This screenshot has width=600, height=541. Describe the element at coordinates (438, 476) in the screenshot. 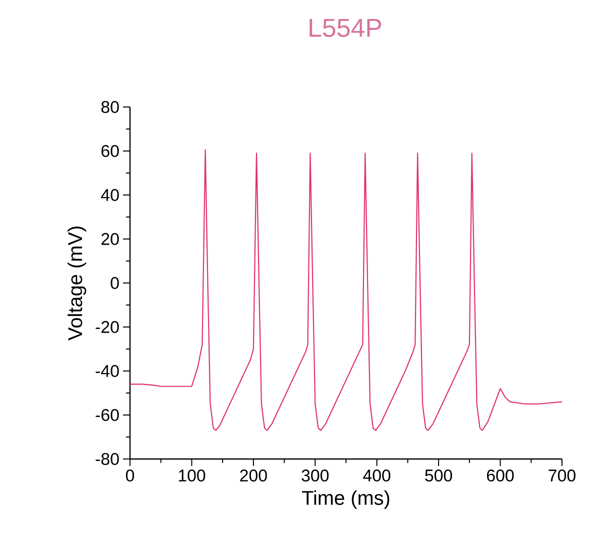

I see `x-tick-label: 500` at that location.